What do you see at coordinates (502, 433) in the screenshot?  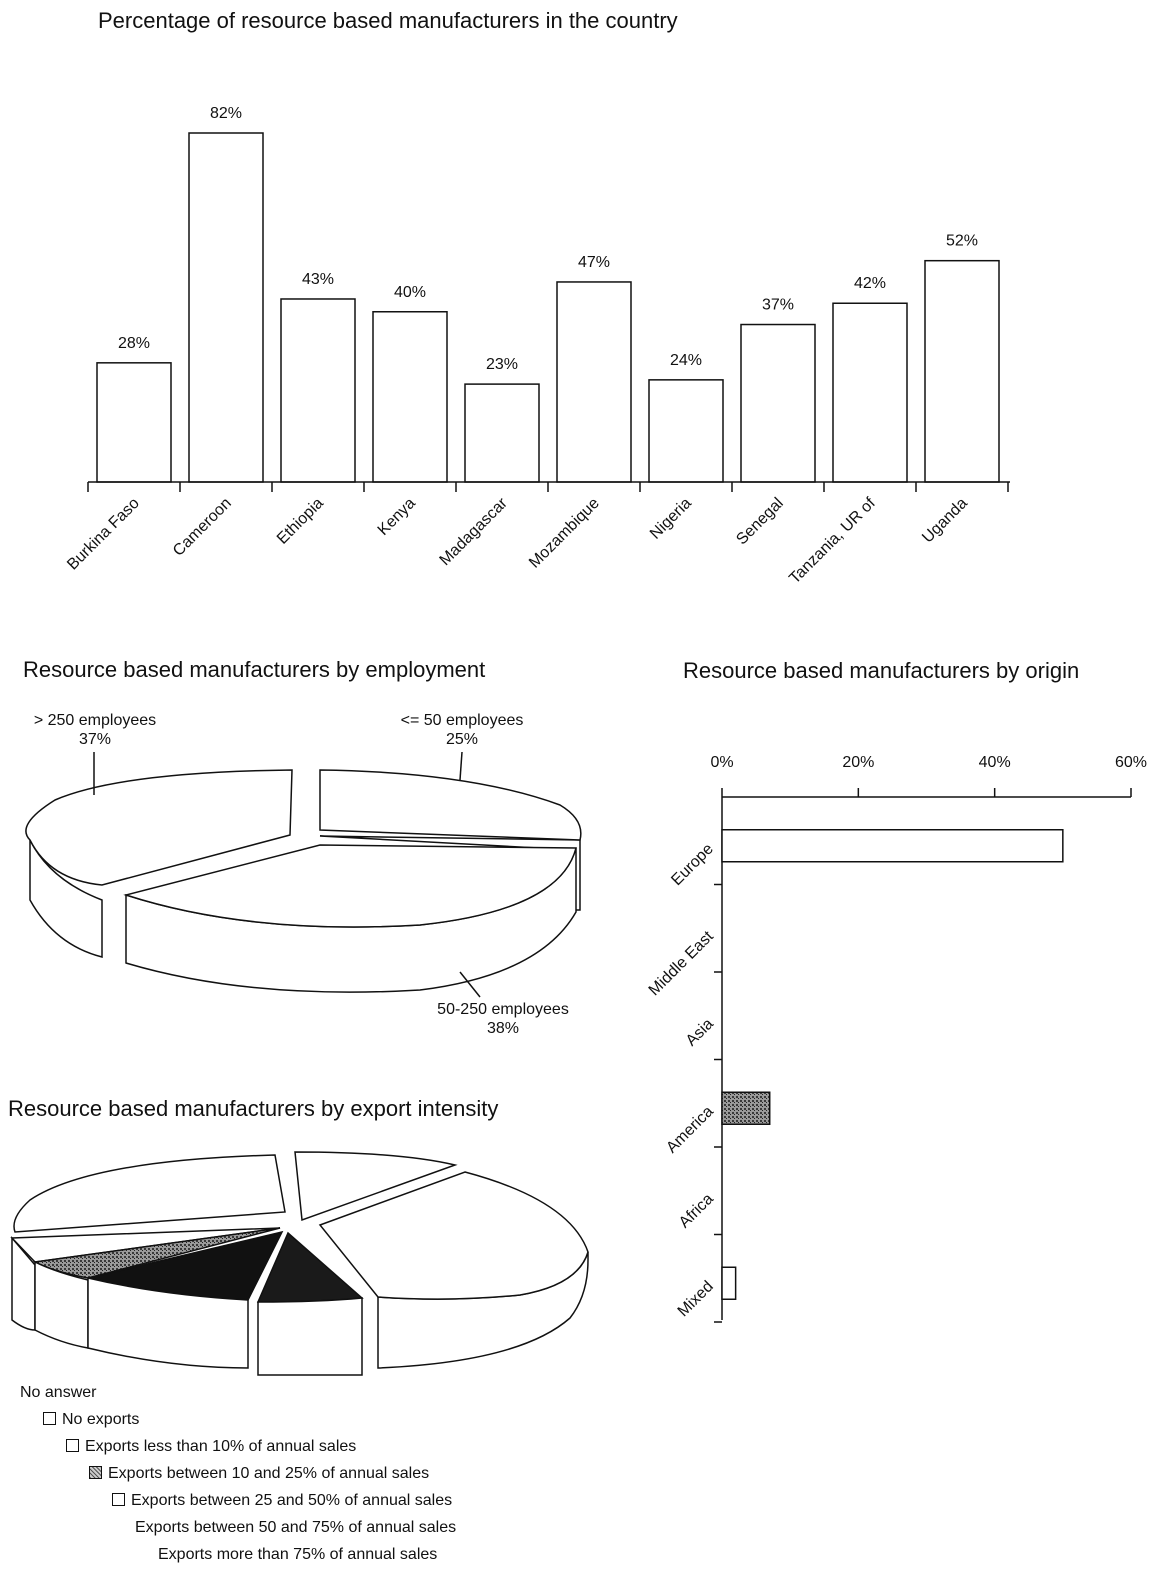 I see `bar-madagascar` at bounding box center [502, 433].